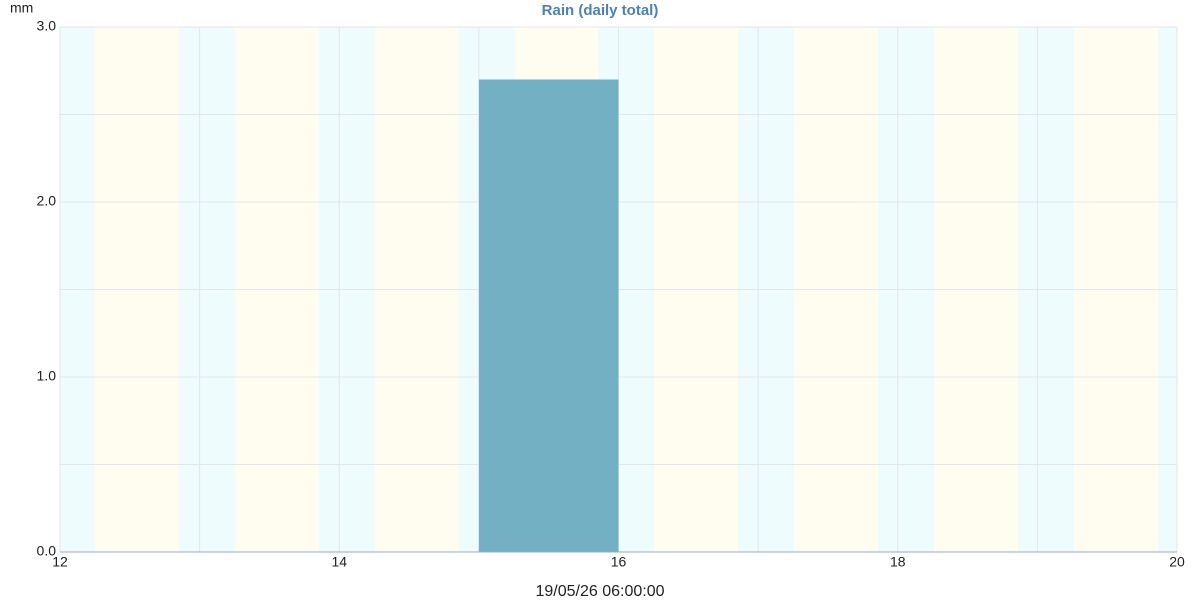  Describe the element at coordinates (600, 10) in the screenshot. I see `chart-title: Rain (daily total)` at that location.